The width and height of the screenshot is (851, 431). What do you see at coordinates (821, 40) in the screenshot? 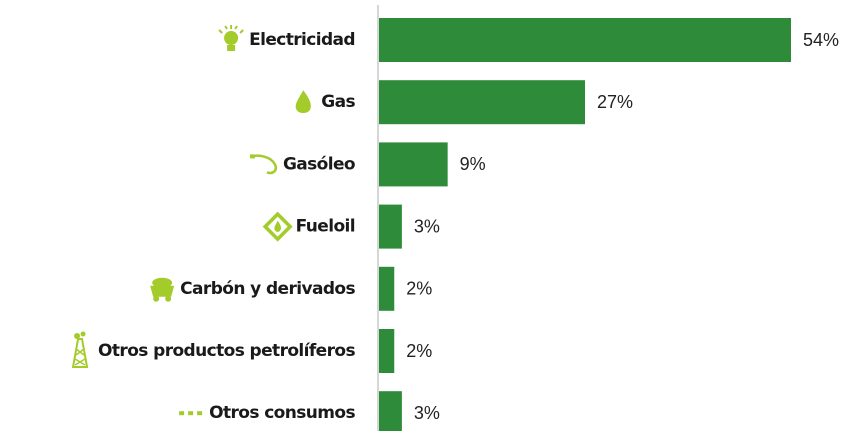
I see `value-label: 54%` at bounding box center [821, 40].